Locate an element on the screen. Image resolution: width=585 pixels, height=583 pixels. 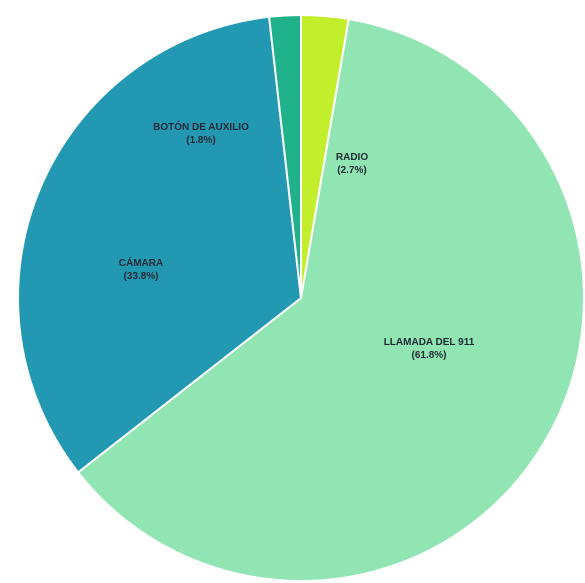
pie-slice-label: BOTÓN DE AUXILIO (1.8%) is located at coordinates (201, 133).